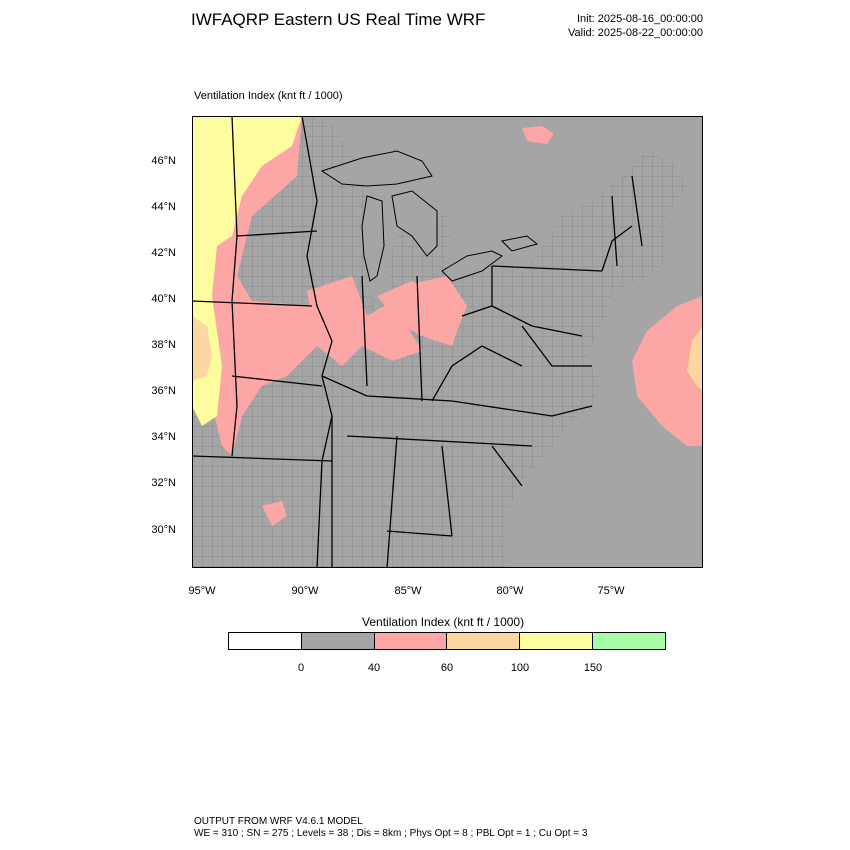 This screenshot has width=850, height=850. Describe the element at coordinates (163, 483) in the screenshot. I see `lat-label-32: 32°N` at that location.